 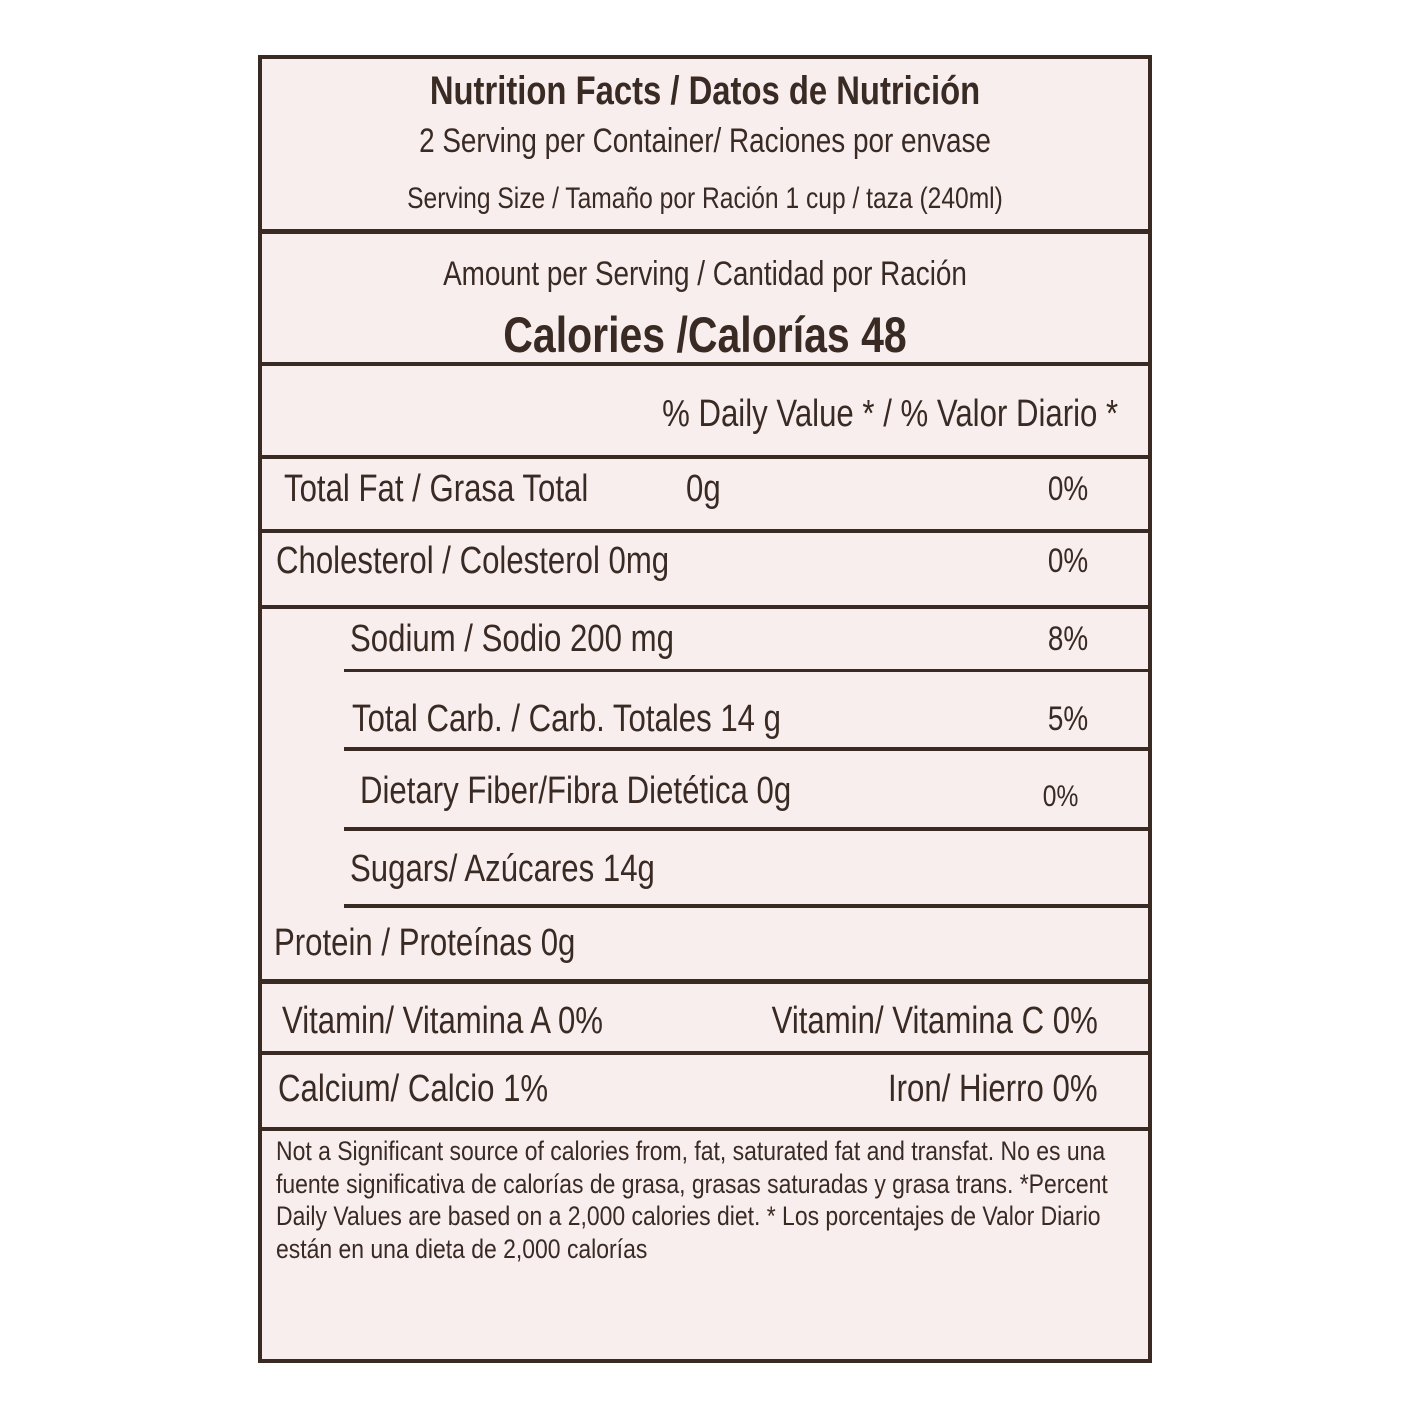 What do you see at coordinates (566, 719) in the screenshot?
I see `row-label: Total Carb. / Carb. Totales 14 g` at bounding box center [566, 719].